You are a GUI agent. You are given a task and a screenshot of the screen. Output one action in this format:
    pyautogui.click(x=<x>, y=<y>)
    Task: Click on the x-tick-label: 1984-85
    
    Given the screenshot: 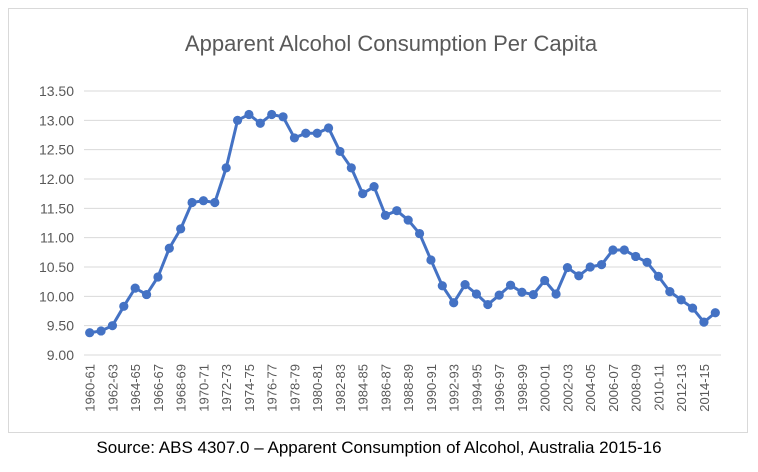 What is the action you would take?
    pyautogui.click(x=363, y=388)
    